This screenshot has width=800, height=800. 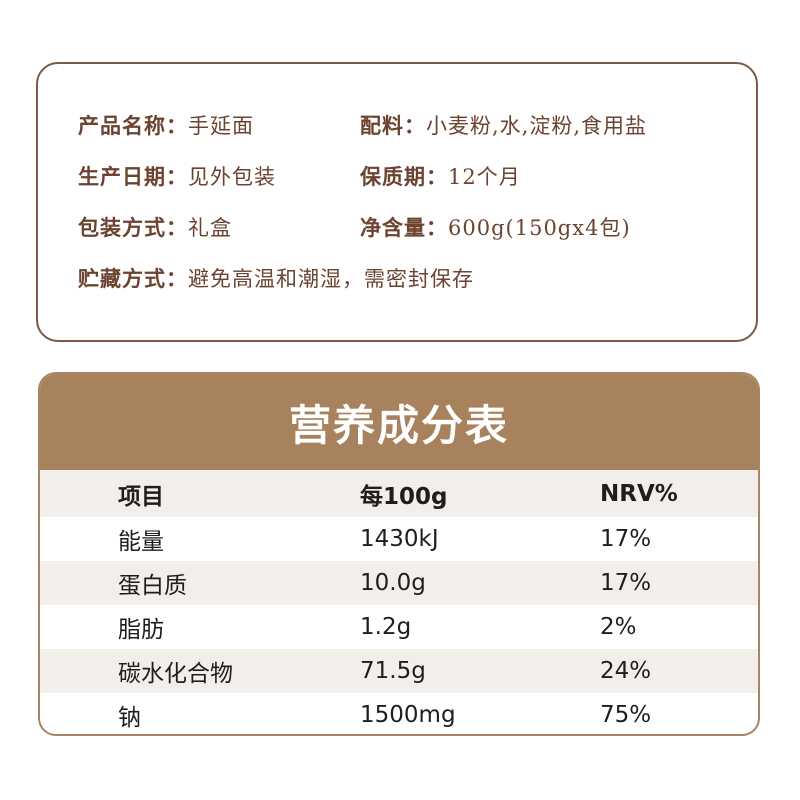 I want to click on info-production-date: 生产日期：见外包装, so click(x=177, y=176).